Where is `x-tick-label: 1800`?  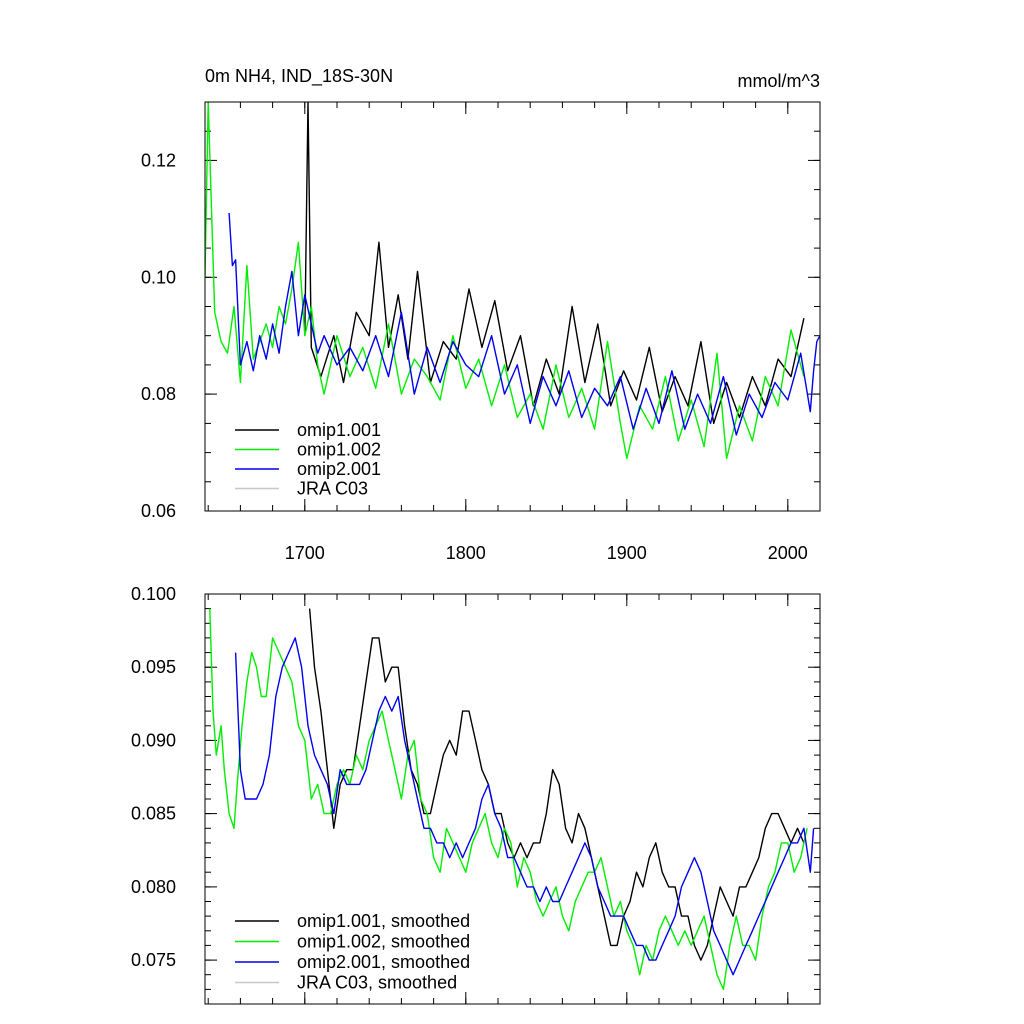 x-tick-label: 1800 is located at coordinates (466, 553).